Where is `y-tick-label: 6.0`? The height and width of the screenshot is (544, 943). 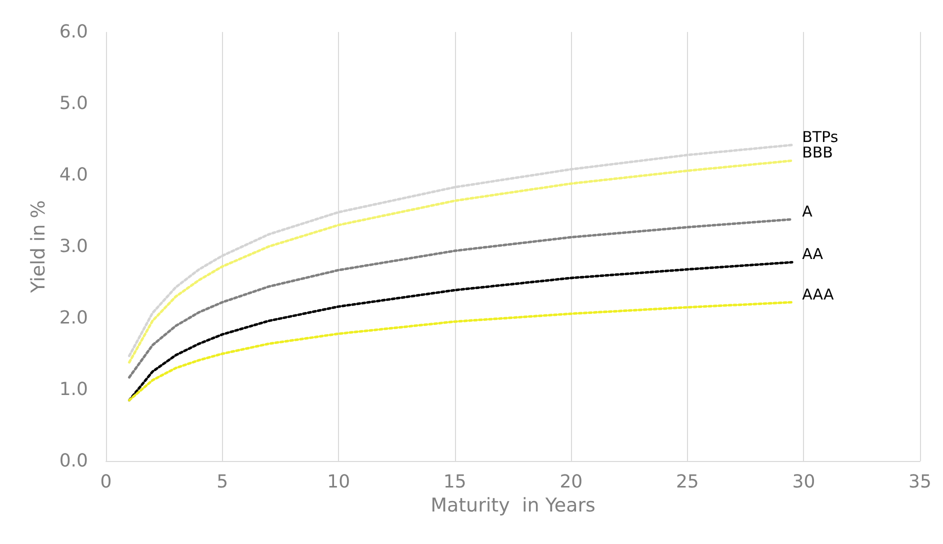
y-tick-label: 6.0 is located at coordinates (73, 32).